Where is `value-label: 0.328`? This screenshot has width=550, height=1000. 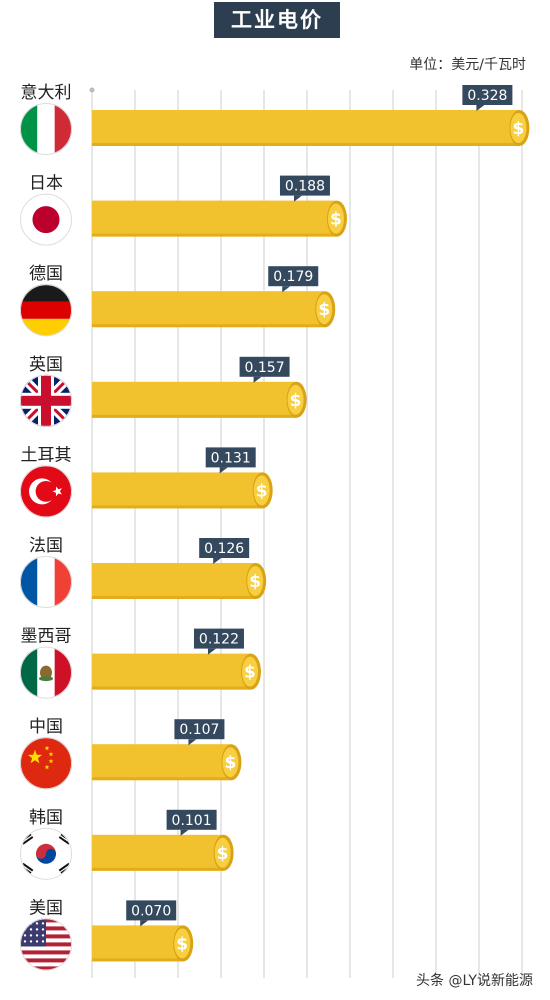
value-label: 0.328 is located at coordinates (487, 98).